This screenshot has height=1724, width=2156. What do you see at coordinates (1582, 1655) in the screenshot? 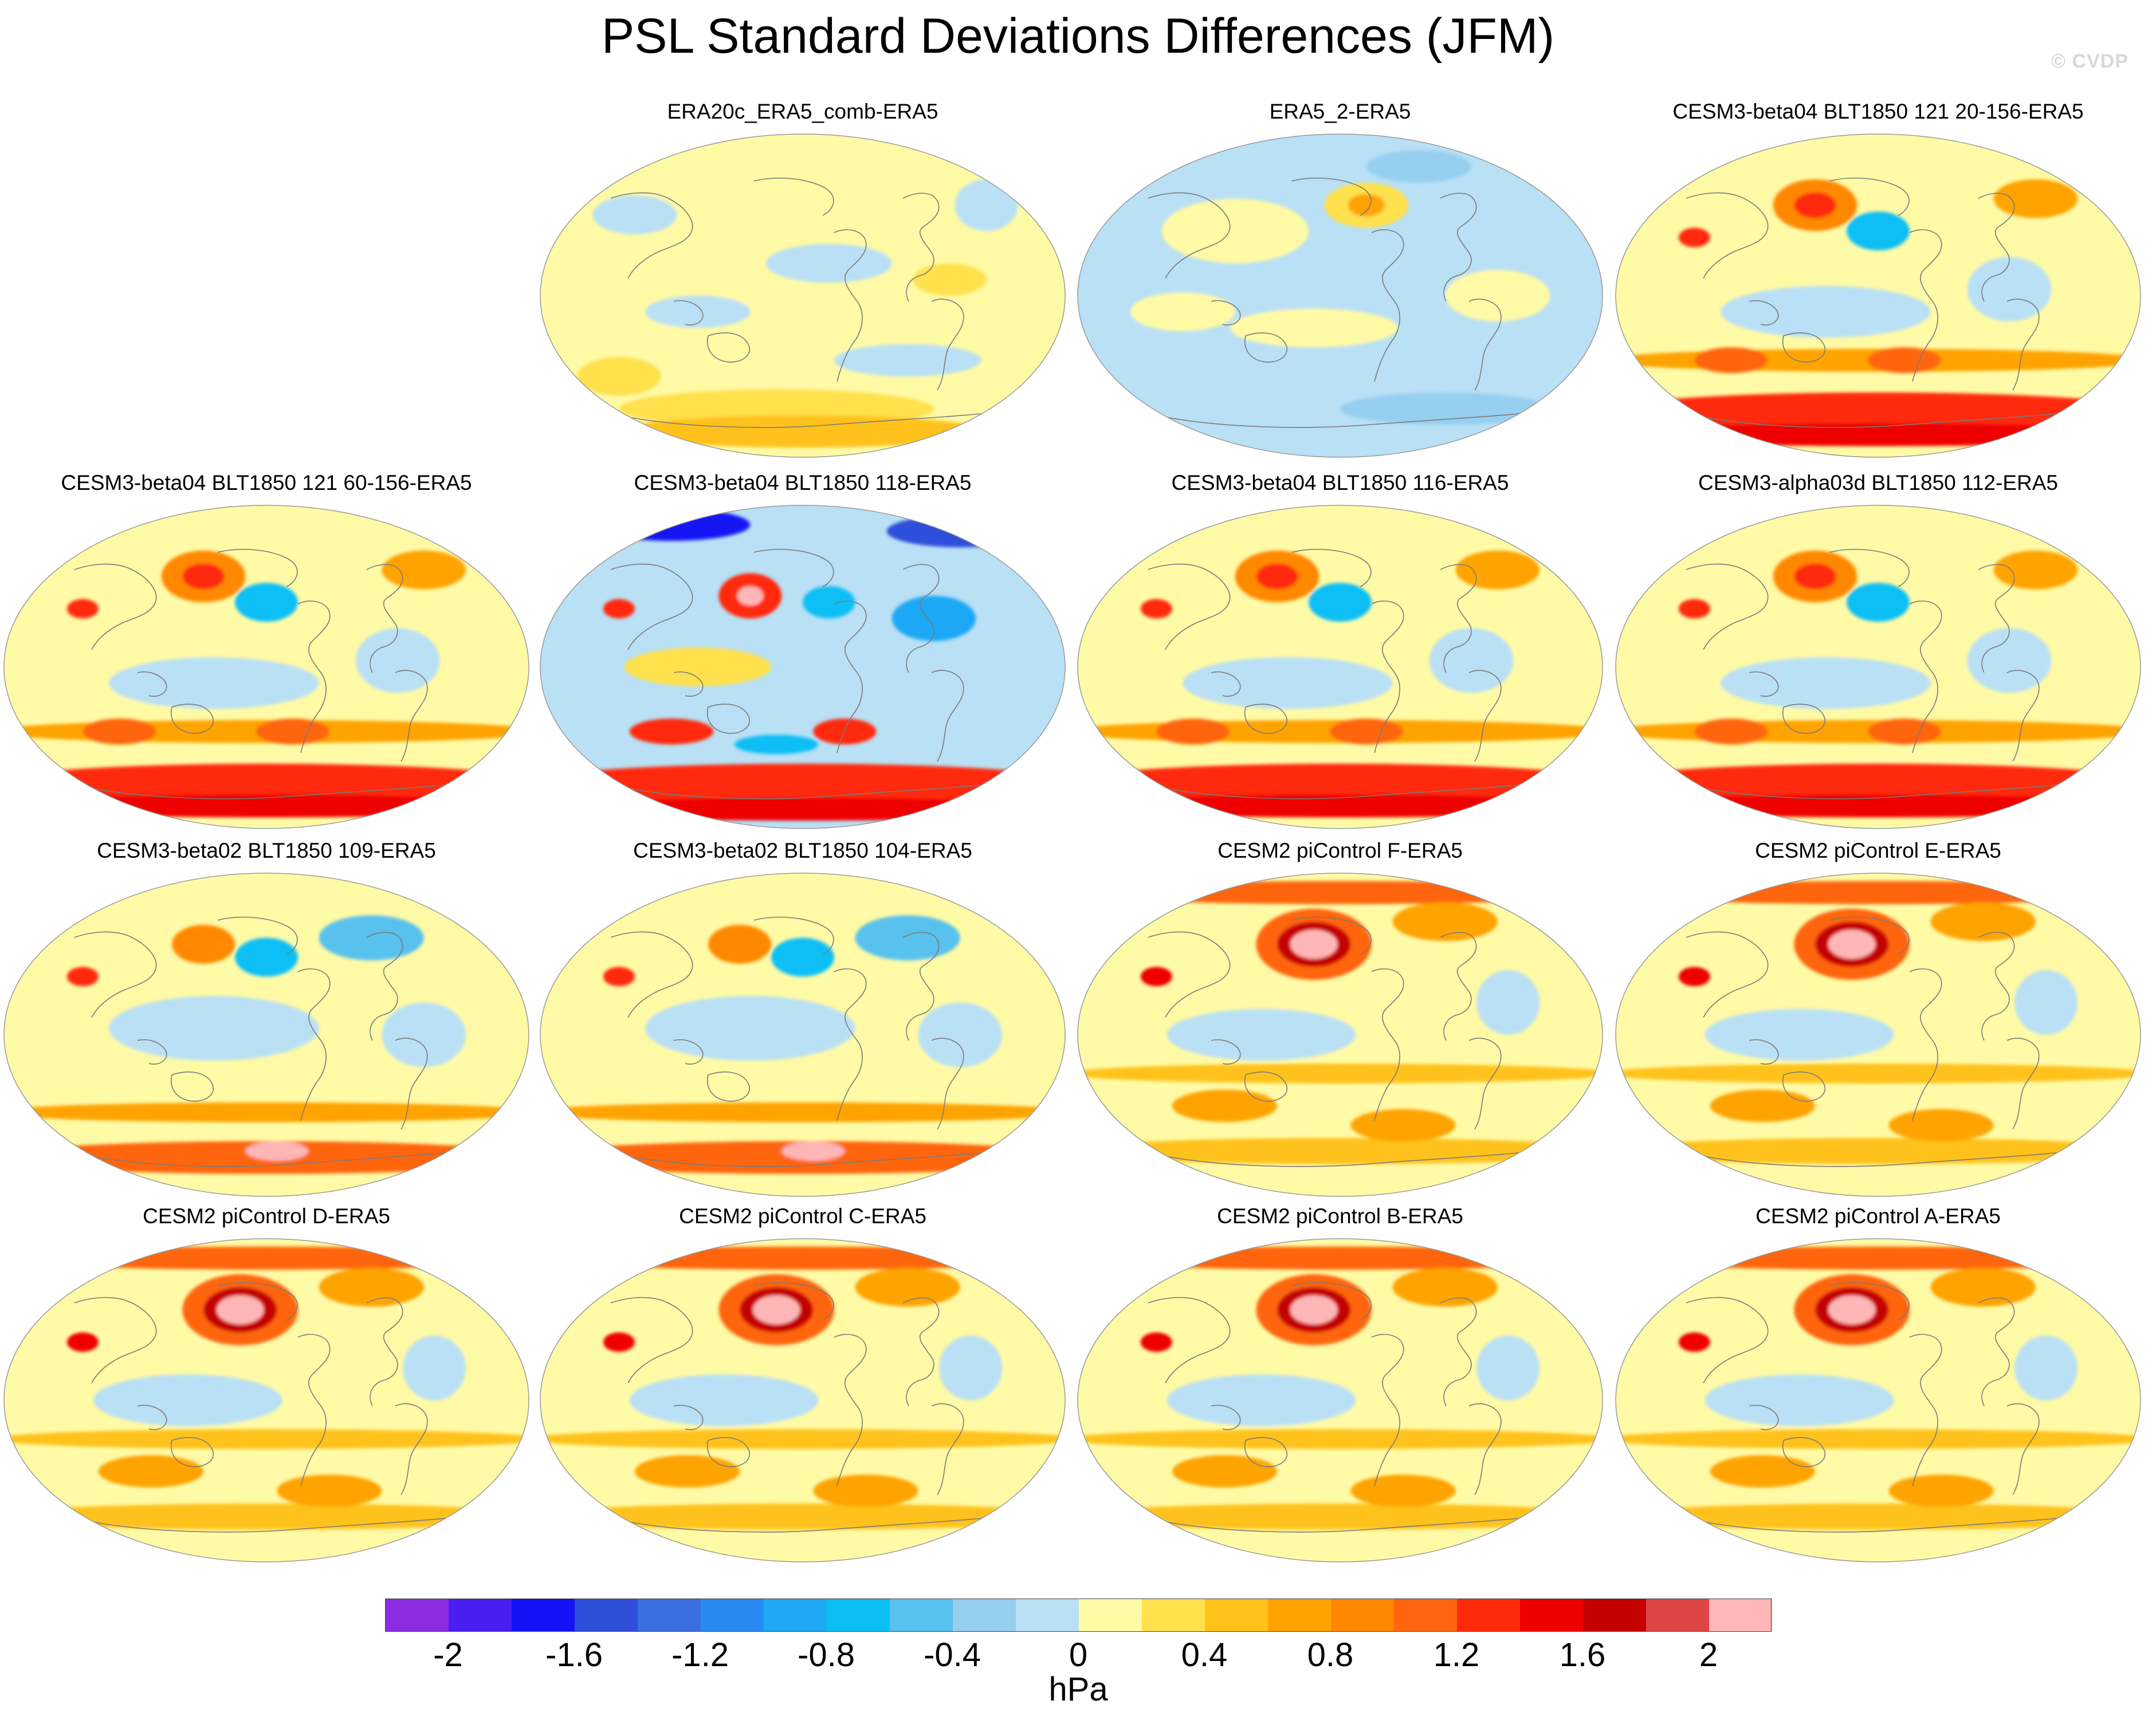
I see `colorbar-tick-label: 1.6` at bounding box center [1582, 1655].